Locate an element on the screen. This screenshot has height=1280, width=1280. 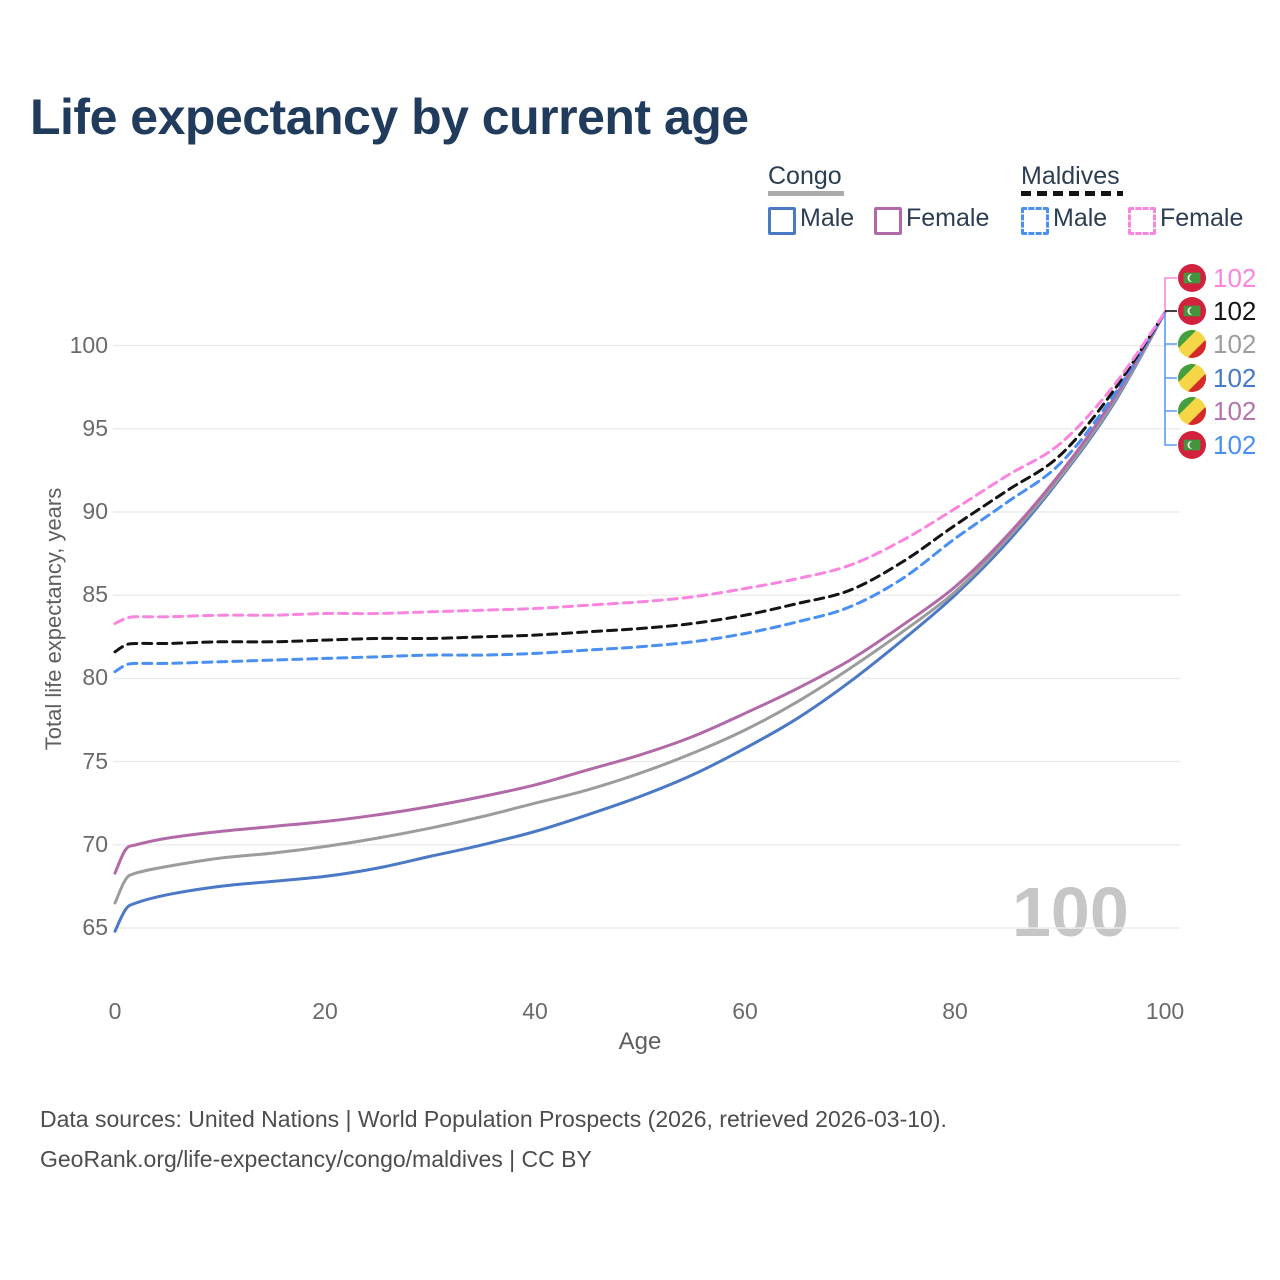
end-label-maldives_both: 102 is located at coordinates (1217, 311).